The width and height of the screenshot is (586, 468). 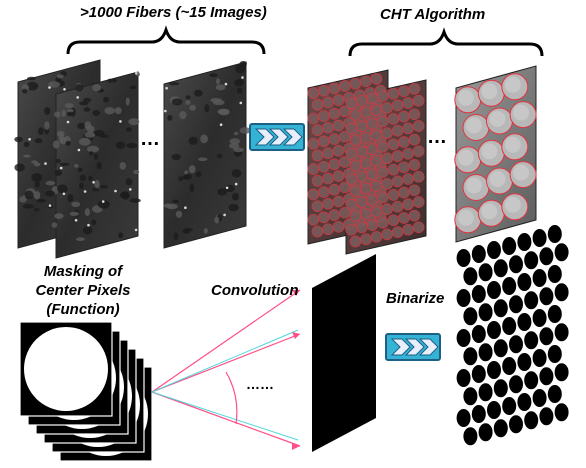 What do you see at coordinates (254, 290) in the screenshot?
I see `convolution-label: Convolution` at bounding box center [254, 290].